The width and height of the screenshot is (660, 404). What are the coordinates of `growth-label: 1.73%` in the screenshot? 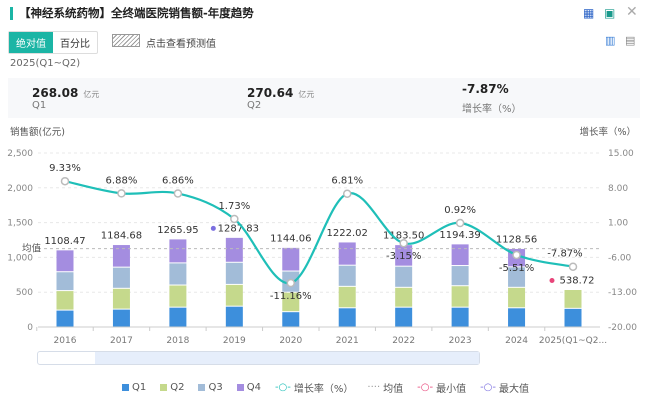 It's located at (234, 206).